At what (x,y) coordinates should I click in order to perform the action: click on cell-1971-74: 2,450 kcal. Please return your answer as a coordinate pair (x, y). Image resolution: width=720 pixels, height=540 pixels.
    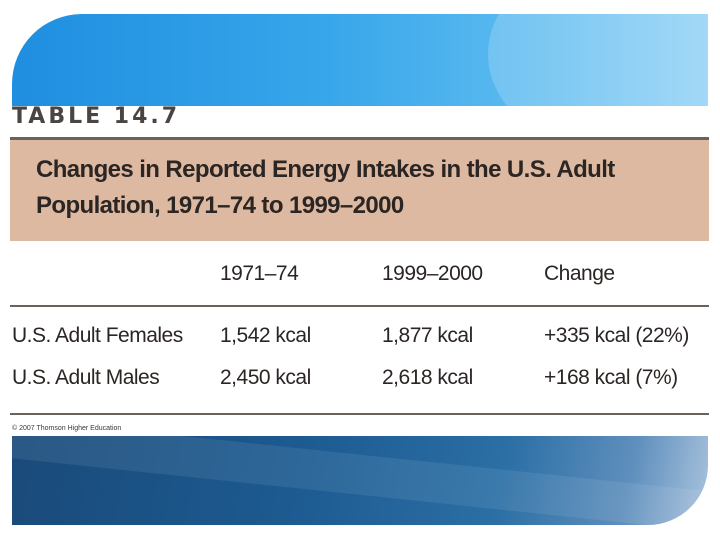
    Looking at the image, I should click on (265, 377).